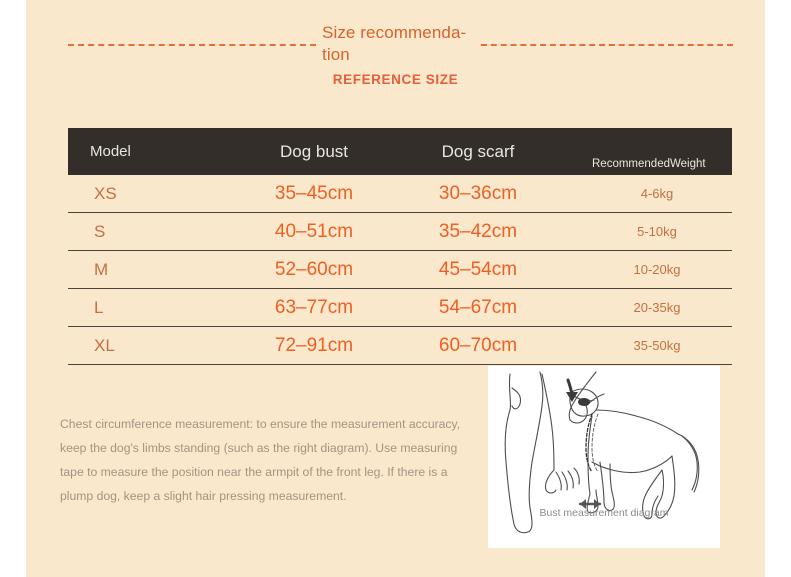  I want to click on table-row: XL 72–91cm 60–70cm 35-50kg, so click(400, 346).